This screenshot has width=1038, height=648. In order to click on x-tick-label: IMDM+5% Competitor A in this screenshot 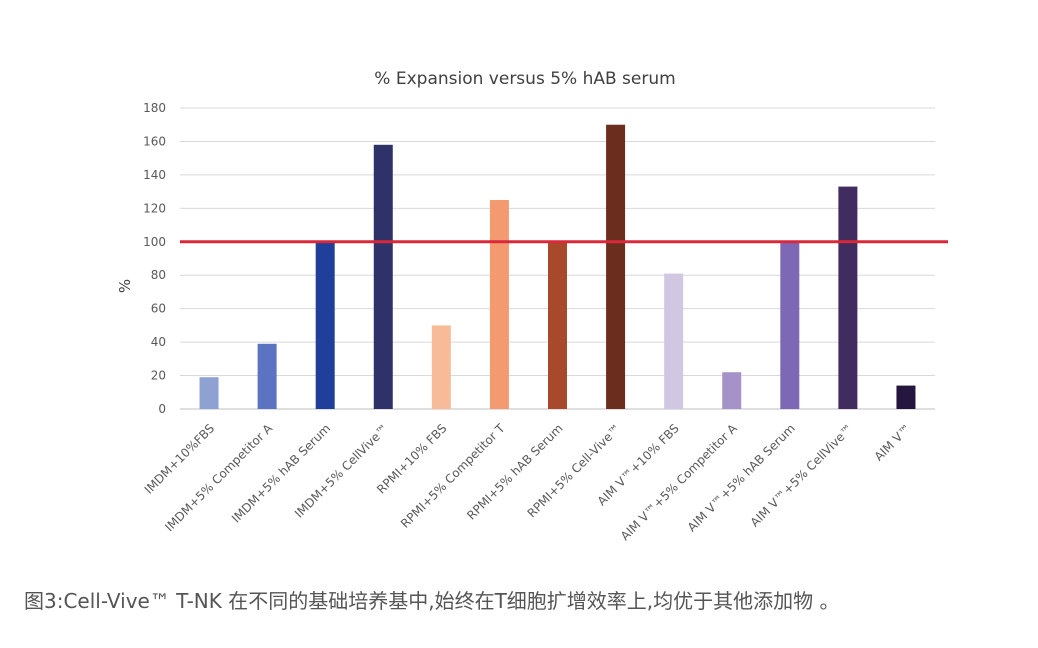, I will do `click(219, 478)`.